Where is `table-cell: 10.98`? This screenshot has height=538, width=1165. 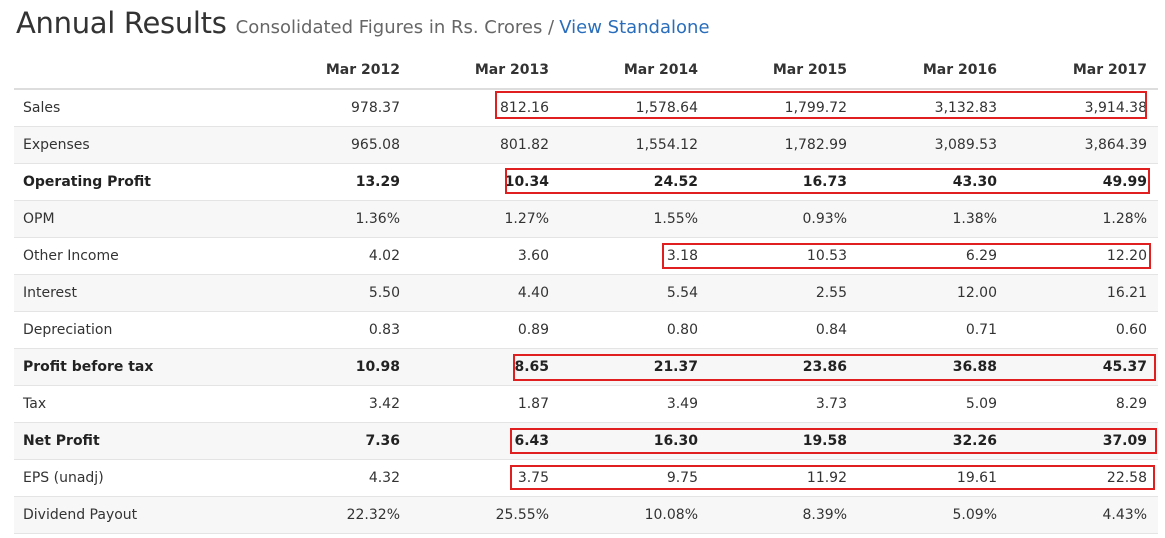 table-cell: 10.98 is located at coordinates (377, 367).